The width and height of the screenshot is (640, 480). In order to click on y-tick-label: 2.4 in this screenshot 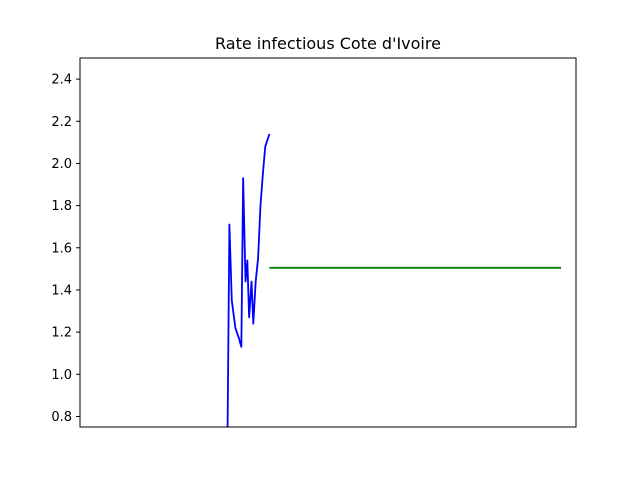, I will do `click(61, 80)`.